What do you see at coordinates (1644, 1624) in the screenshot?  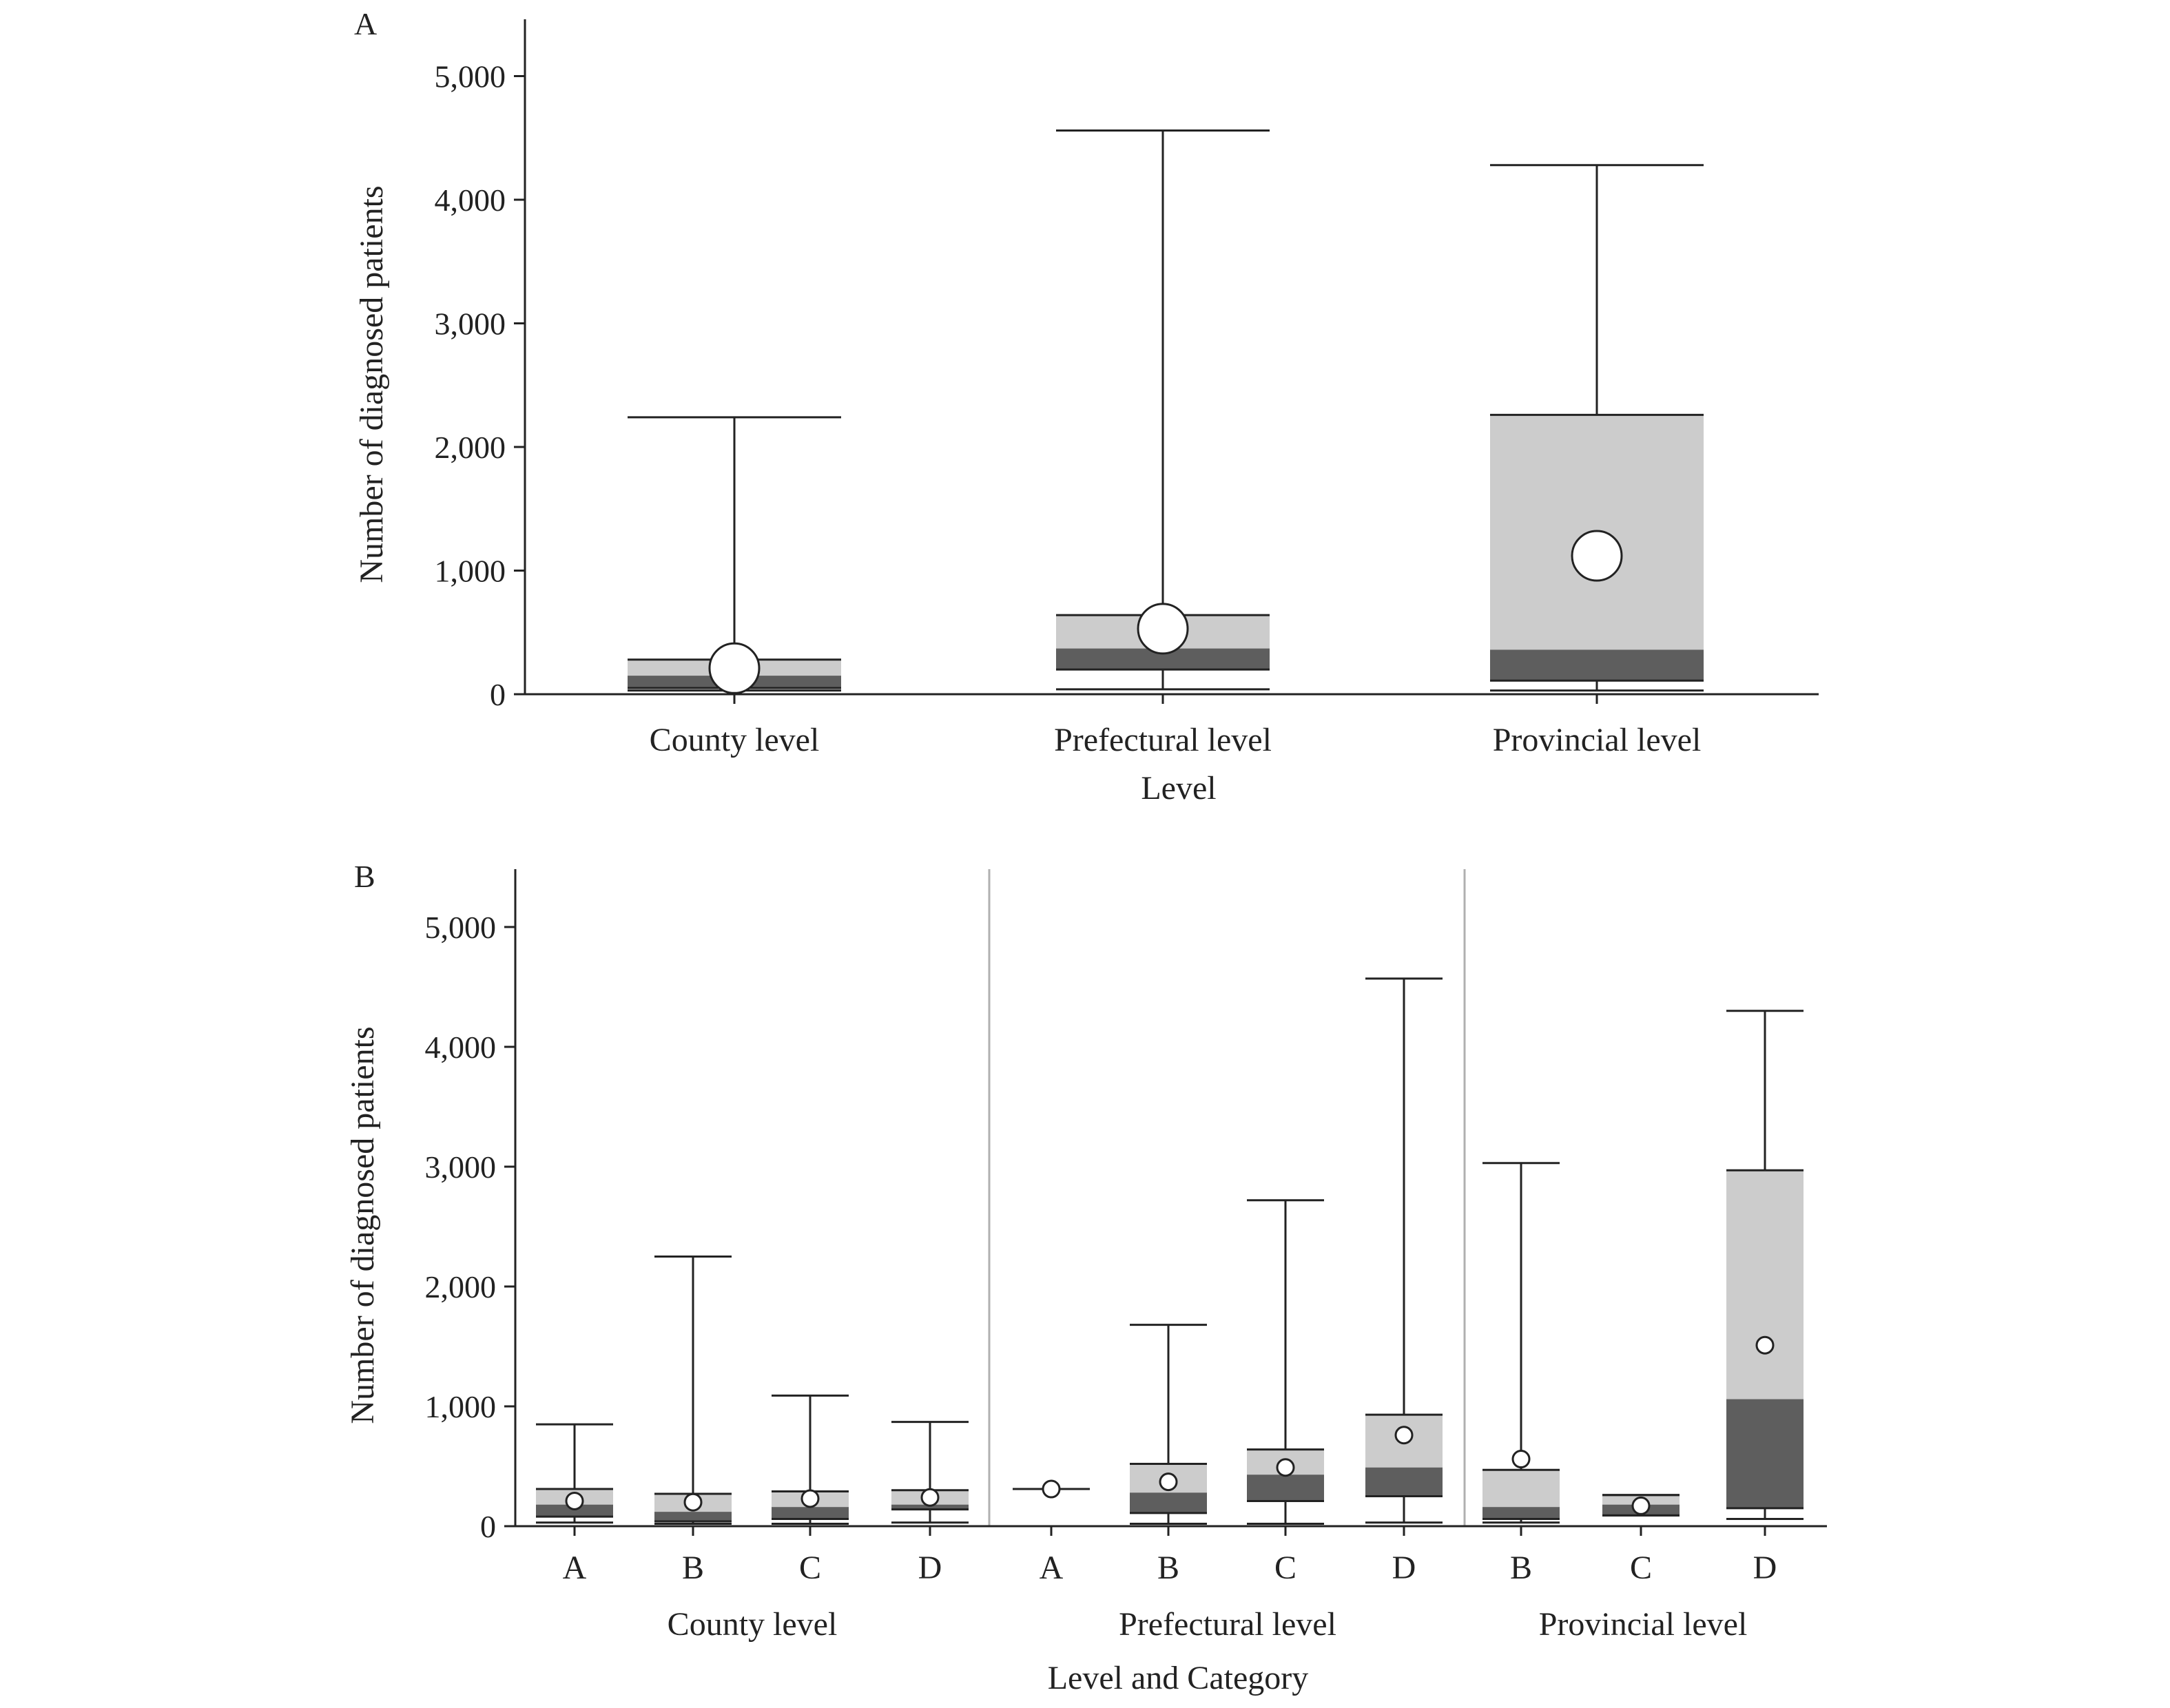 I see `x-group-label: Provincial level` at bounding box center [1644, 1624].